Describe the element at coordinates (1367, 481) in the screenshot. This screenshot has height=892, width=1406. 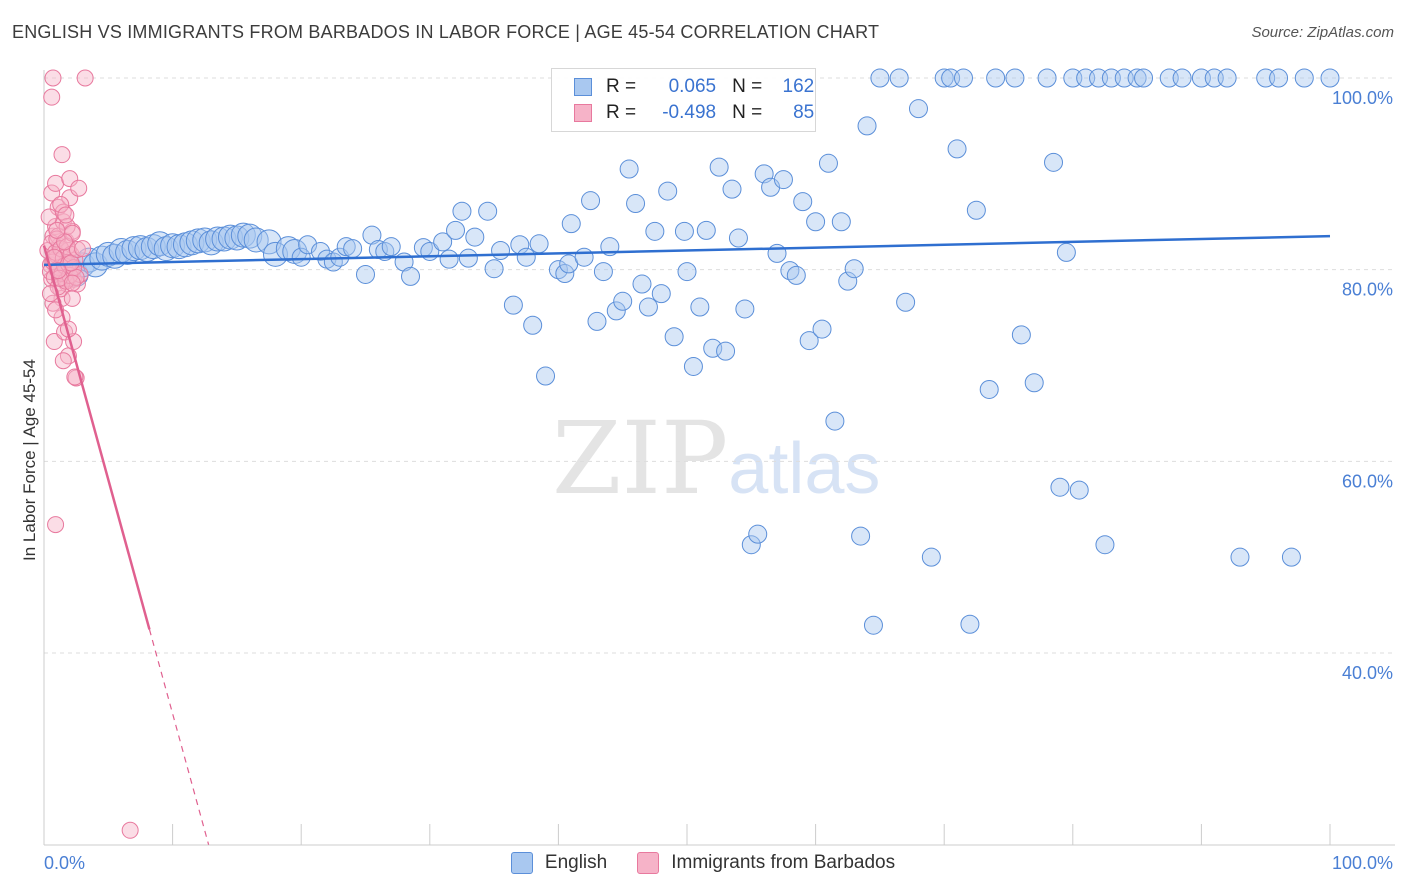
I see `y-tick-label: 60.0%` at that location.